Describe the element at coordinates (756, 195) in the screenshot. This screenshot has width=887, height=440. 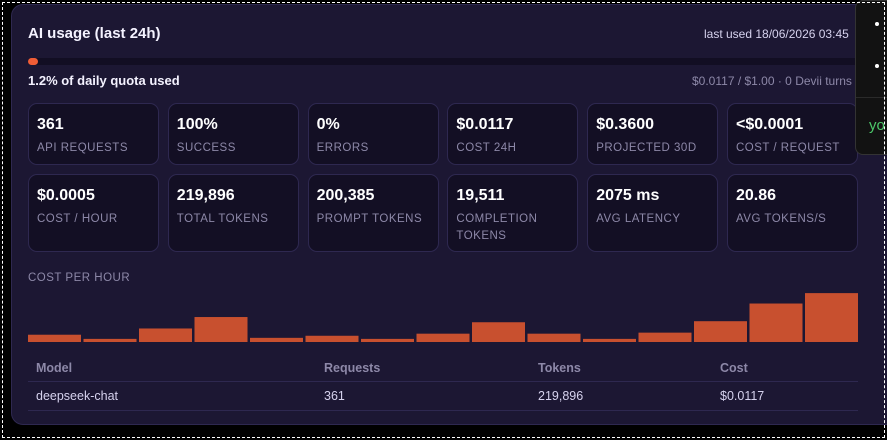
I see `stat-value: 20.86` at that location.